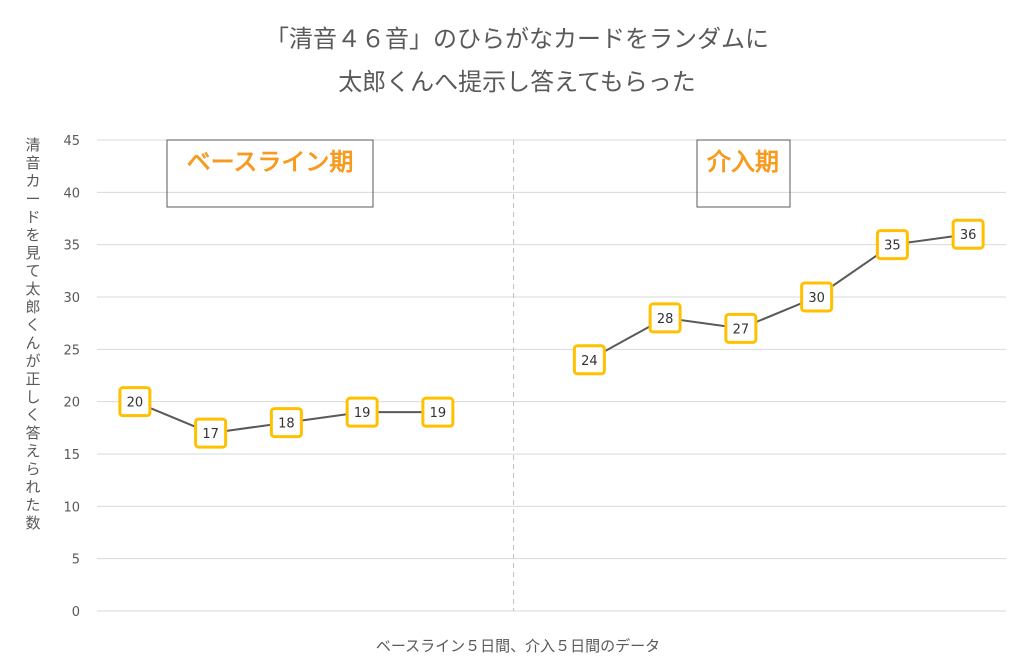 This screenshot has width=1024, height=671. I want to click on data-label: 28, so click(665, 319).